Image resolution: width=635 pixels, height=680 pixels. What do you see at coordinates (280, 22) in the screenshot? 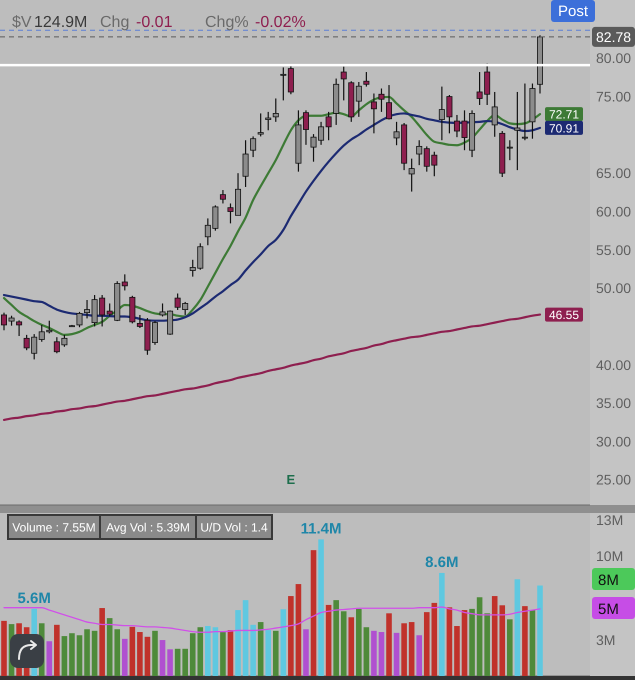
I see `annotation: -0.02%` at bounding box center [280, 22].